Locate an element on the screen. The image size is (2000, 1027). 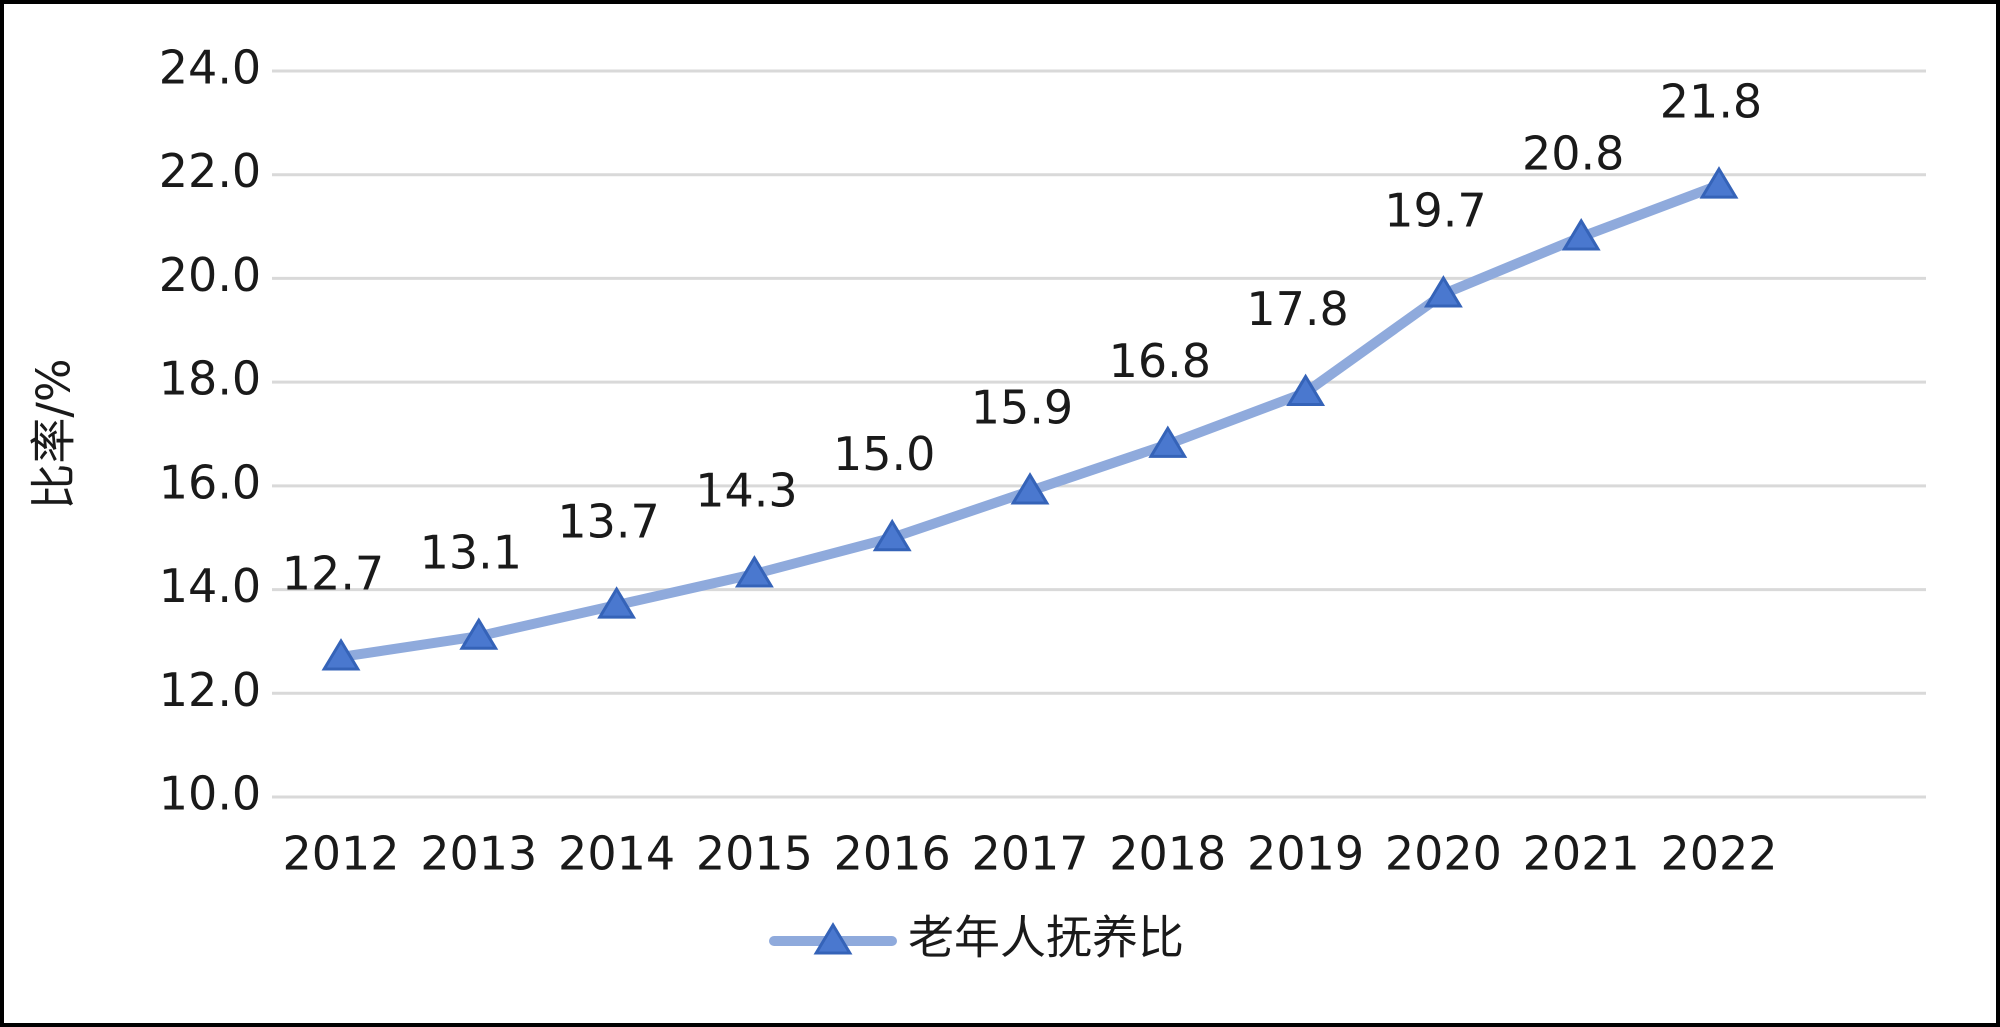
x-tick-label: 2013 is located at coordinates (478, 854).